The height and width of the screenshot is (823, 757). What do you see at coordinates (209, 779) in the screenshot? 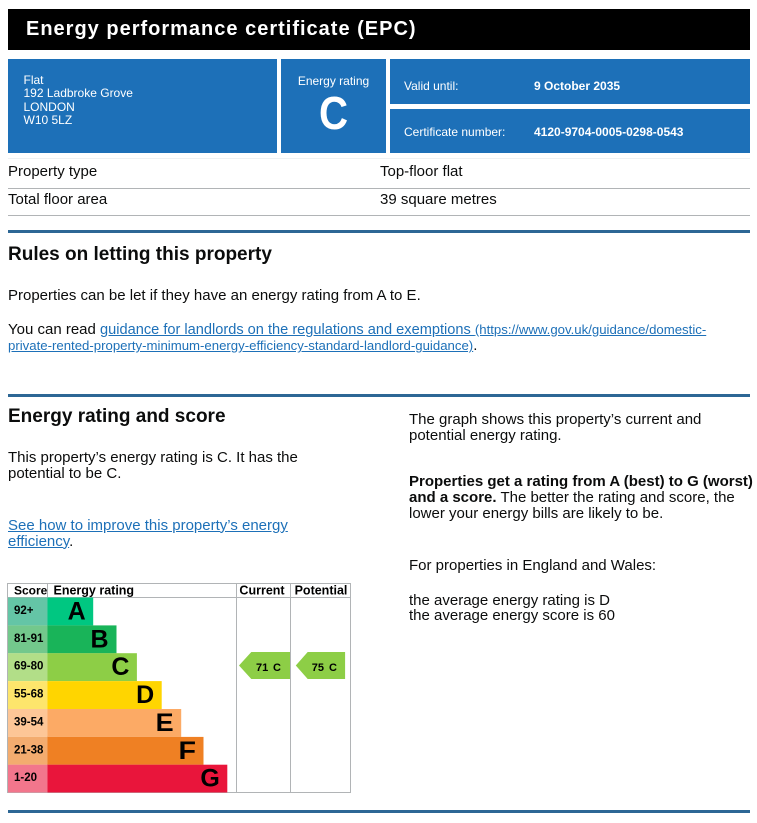
I see `svg-text: G` at bounding box center [209, 779].